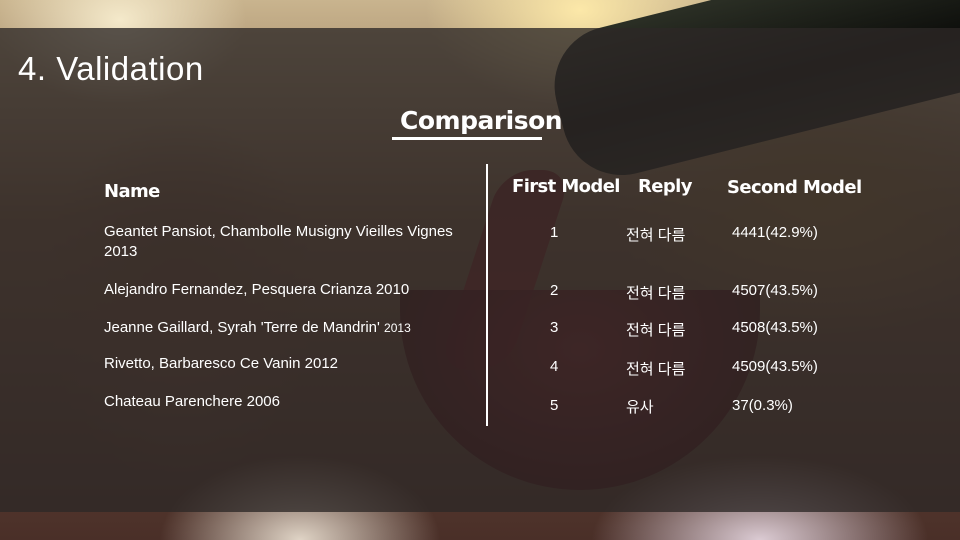  What do you see at coordinates (794, 187) in the screenshot?
I see `header-second-model: Second Model` at bounding box center [794, 187].